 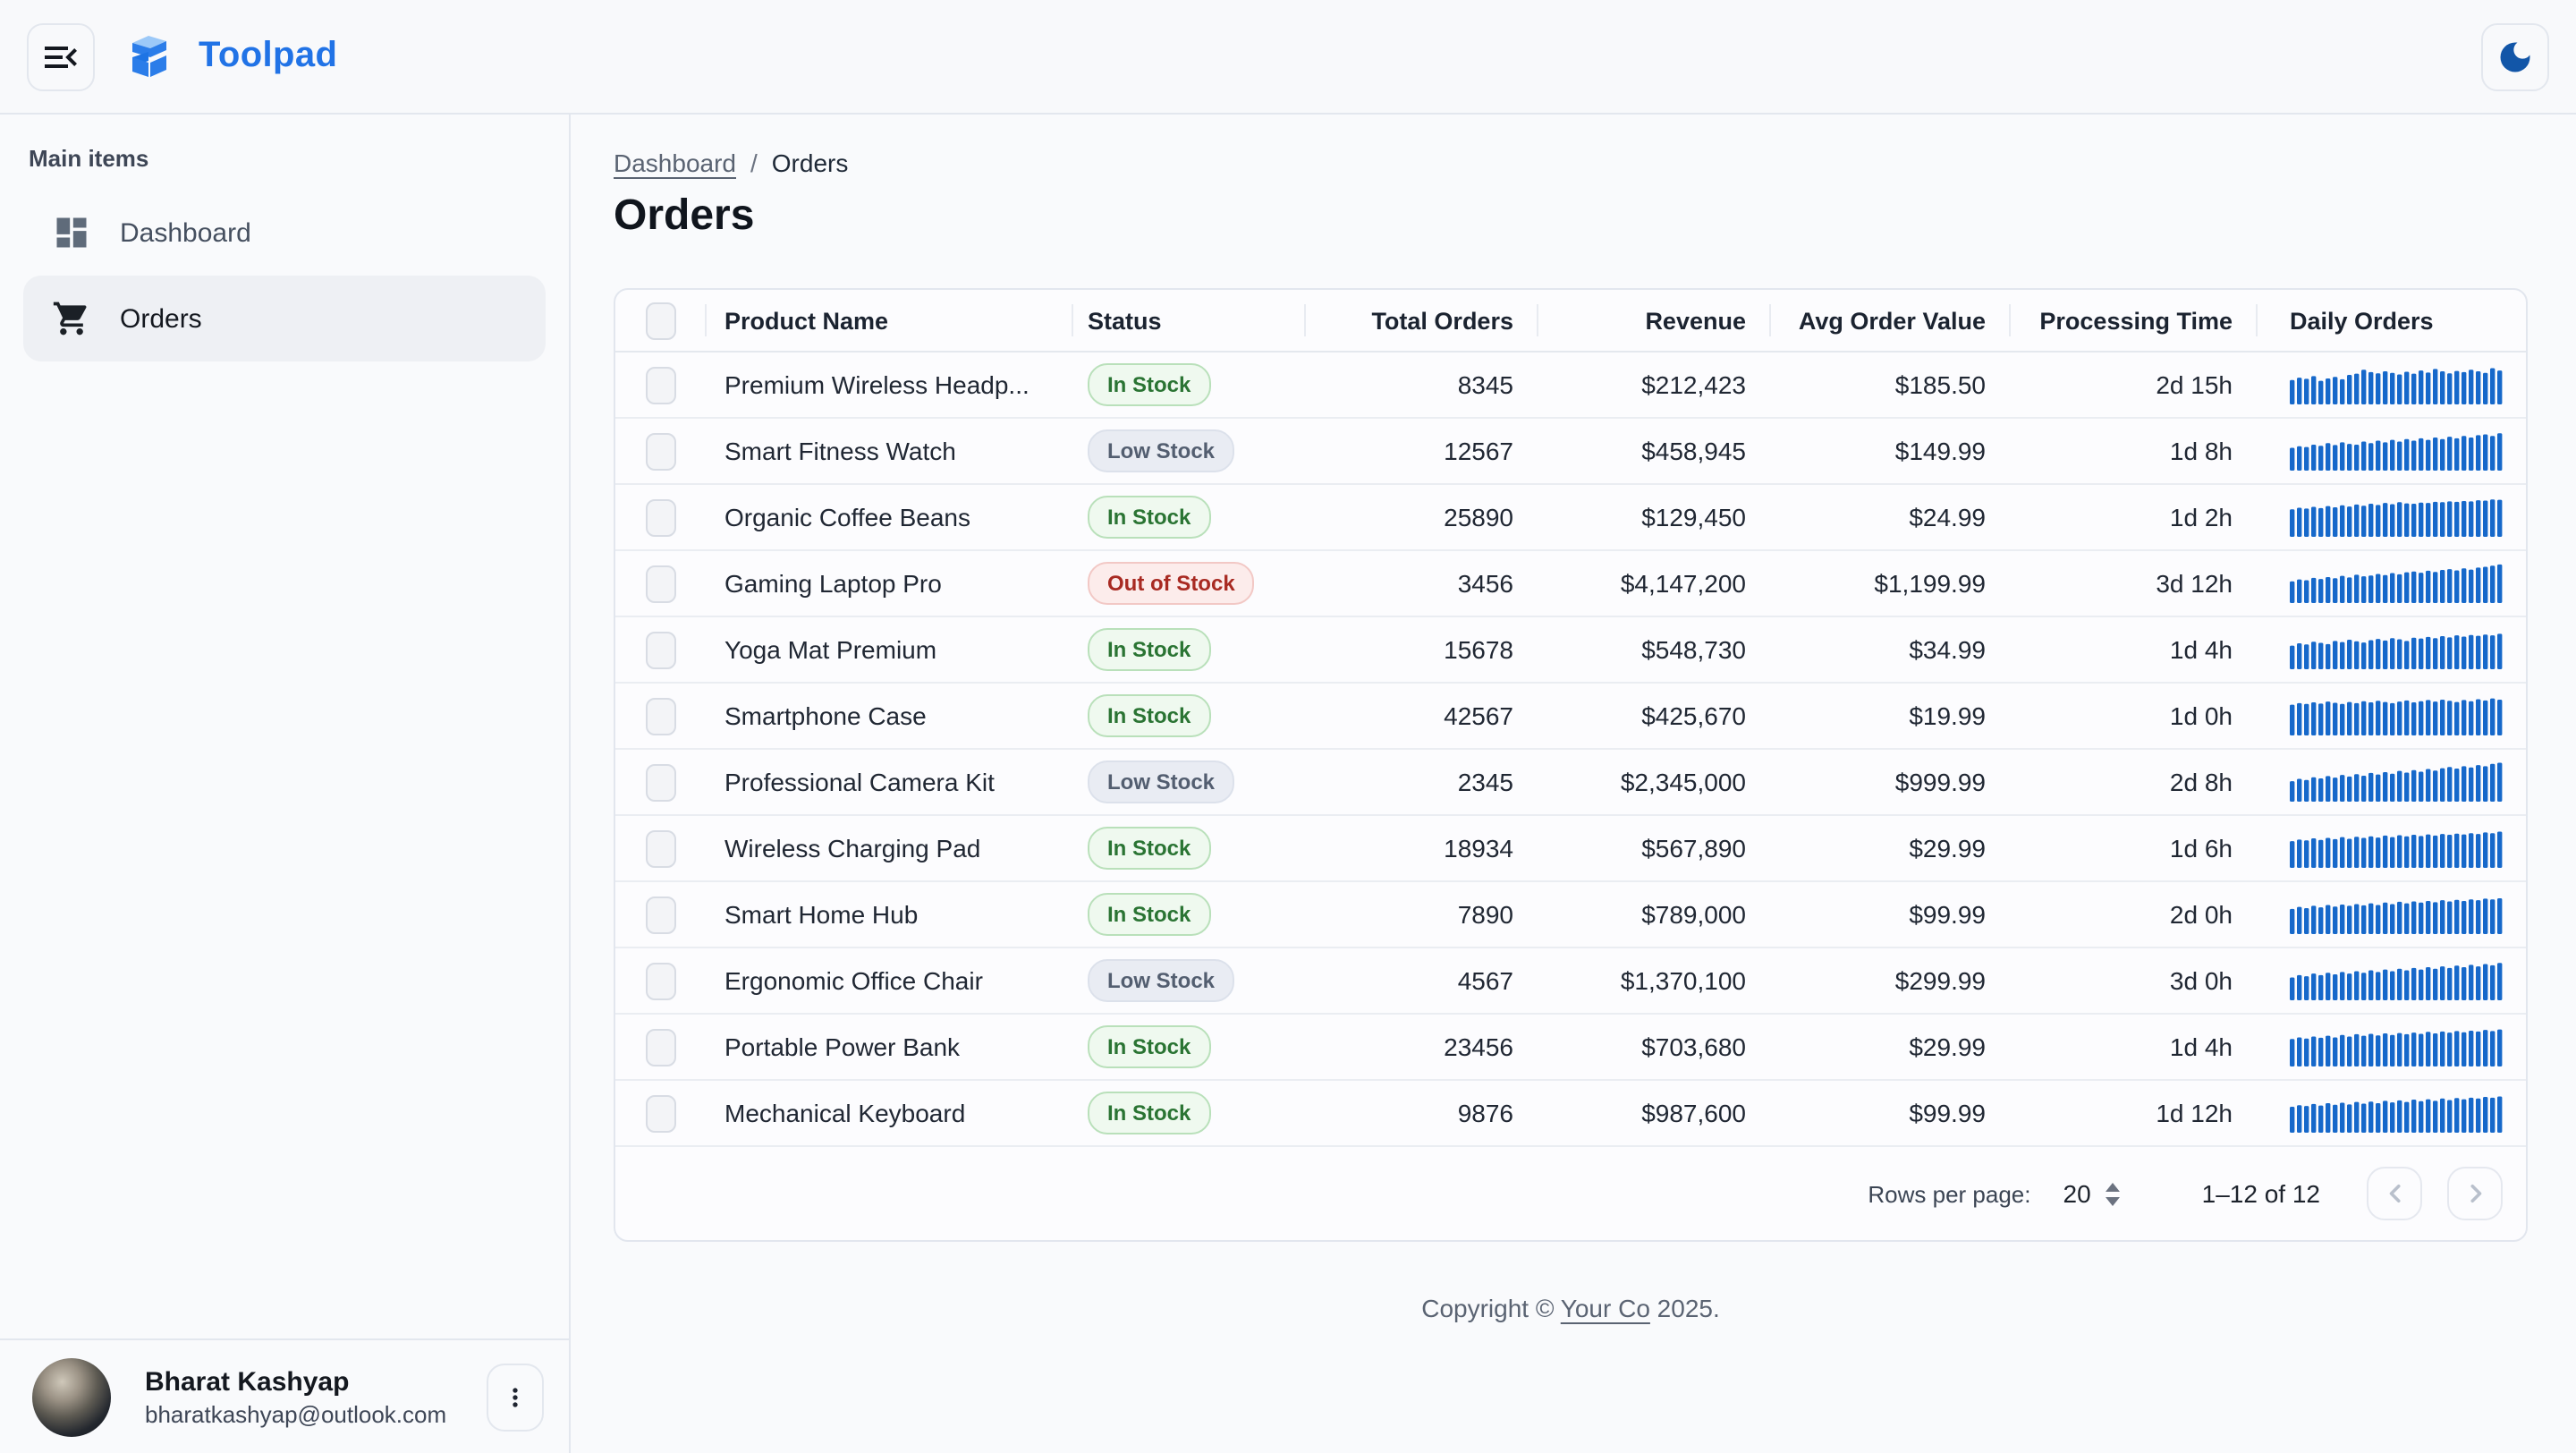 I want to click on collapse-menu-button, so click(x=61, y=56).